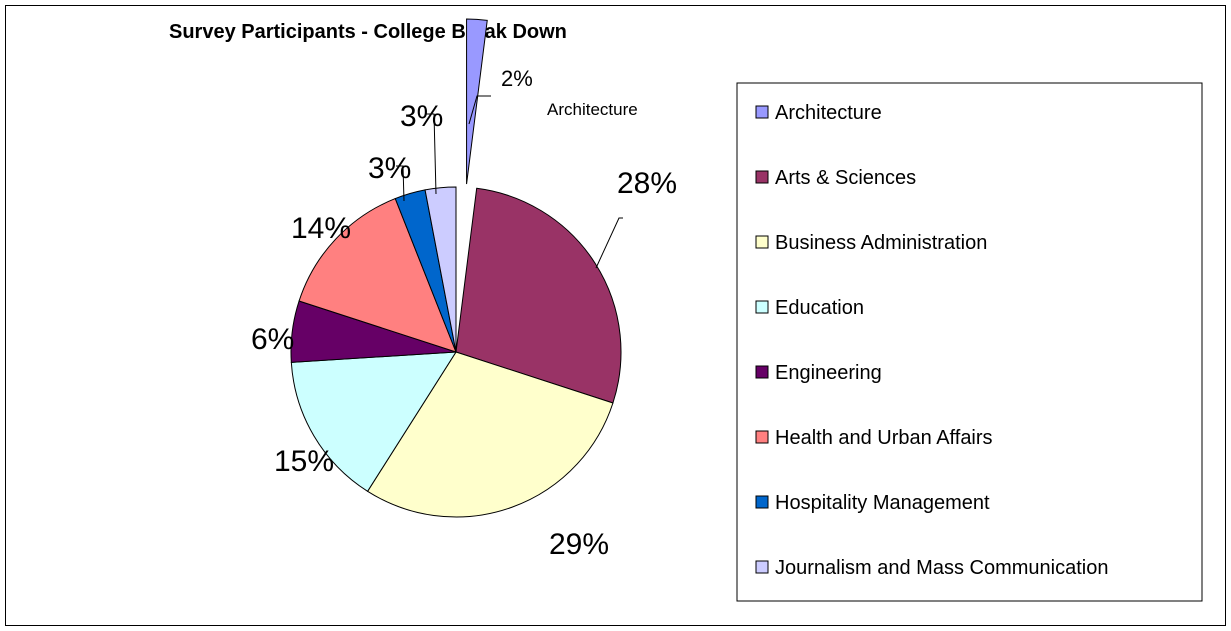 This screenshot has width=1231, height=631. I want to click on legend-label: Architecture, so click(828, 113).